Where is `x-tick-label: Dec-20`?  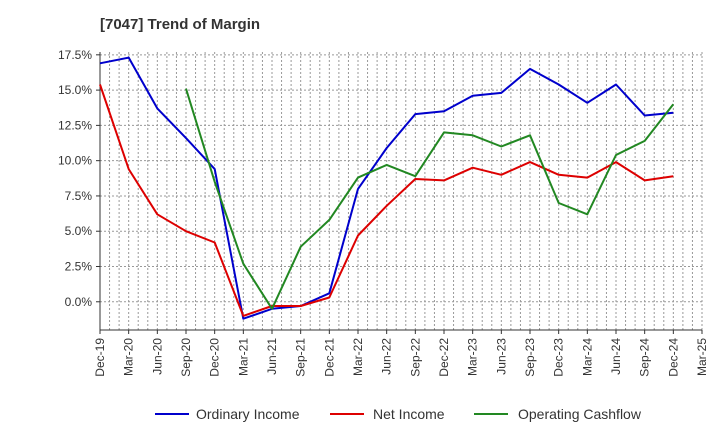 x-tick-label: Dec-20 is located at coordinates (215, 357).